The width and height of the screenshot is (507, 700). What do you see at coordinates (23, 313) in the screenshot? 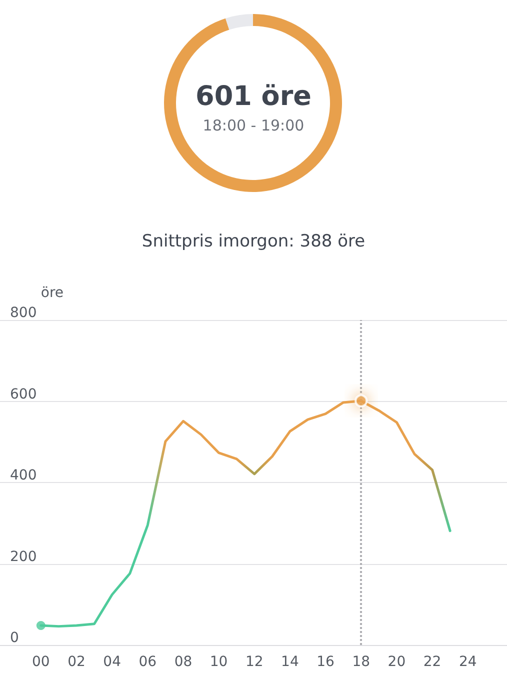
I see `y-tick-label: 800` at bounding box center [23, 313].